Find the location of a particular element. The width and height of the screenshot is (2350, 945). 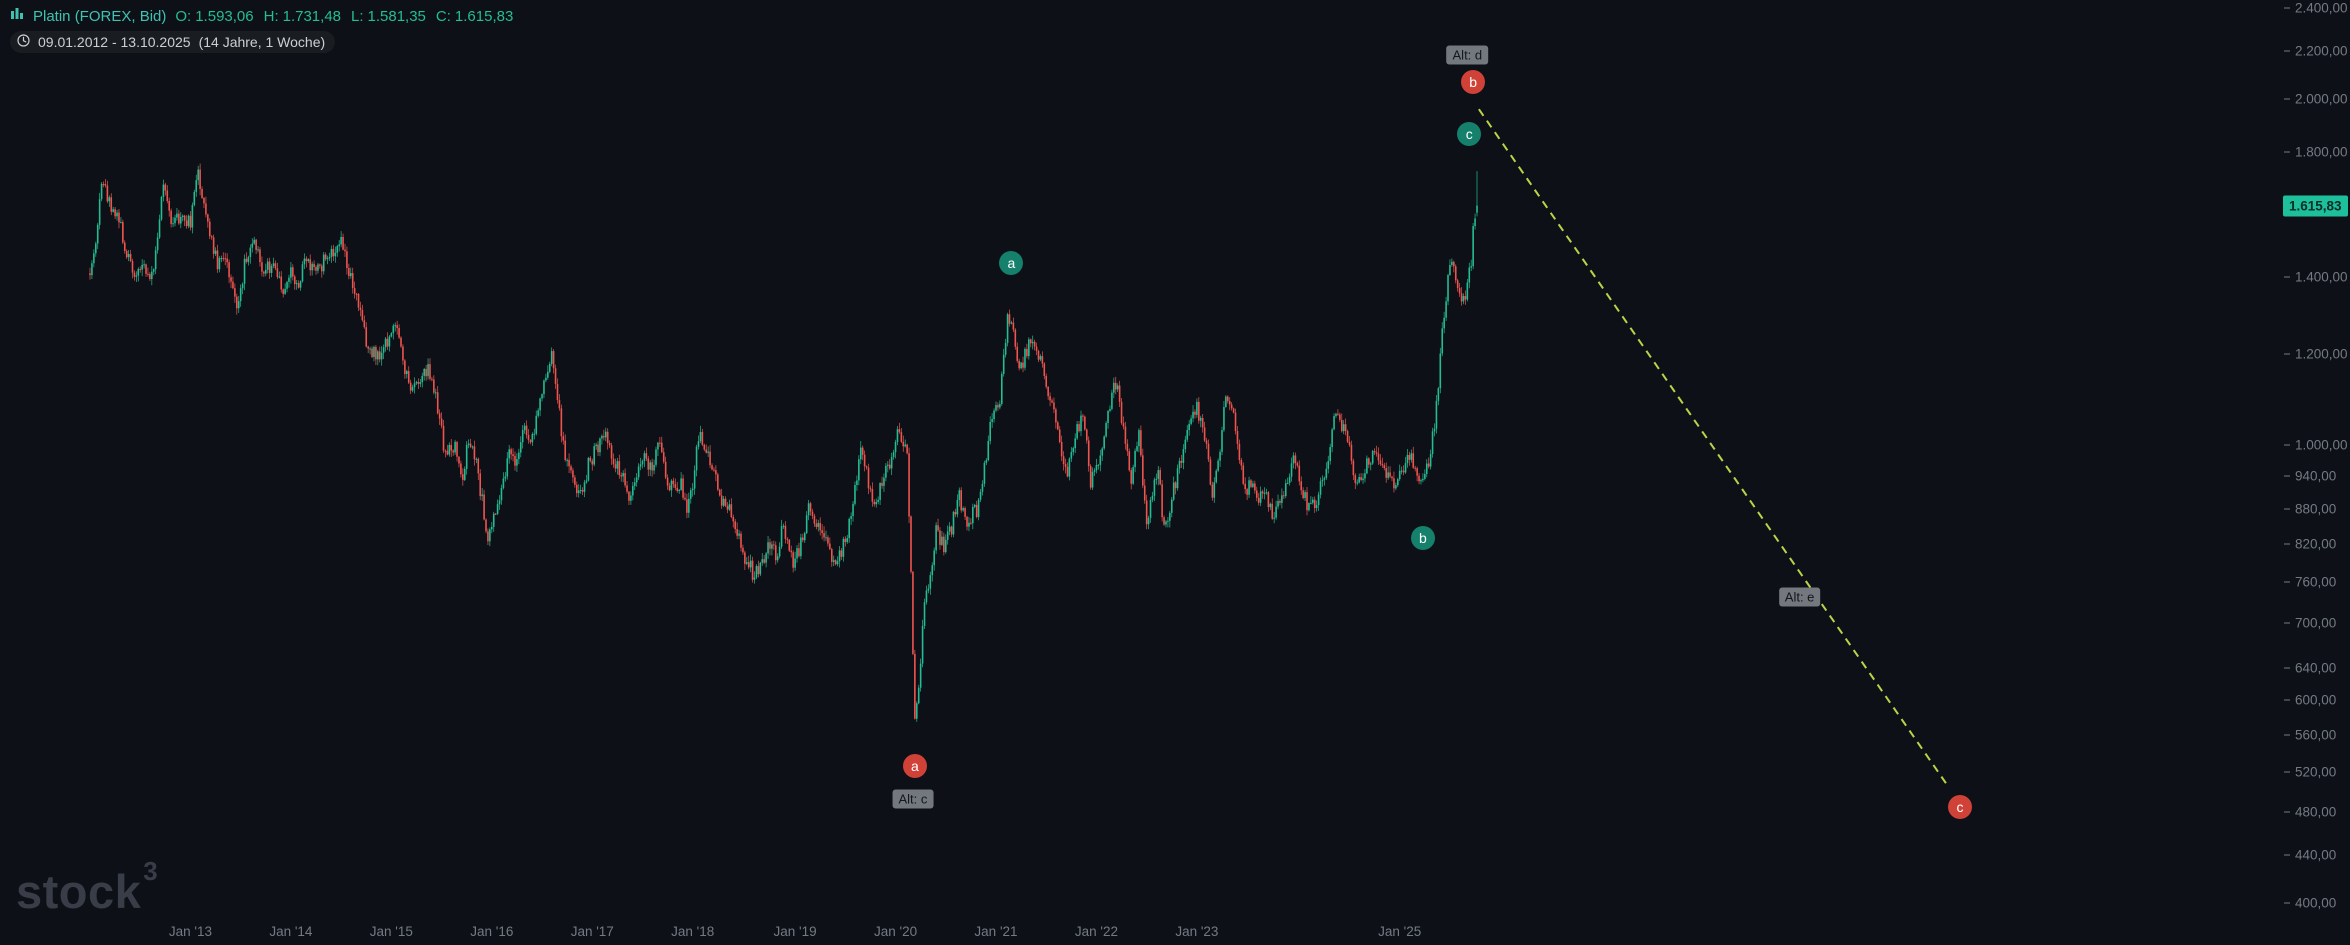

period-info-text: (14 Jahre, 1 Woche) is located at coordinates (262, 42).